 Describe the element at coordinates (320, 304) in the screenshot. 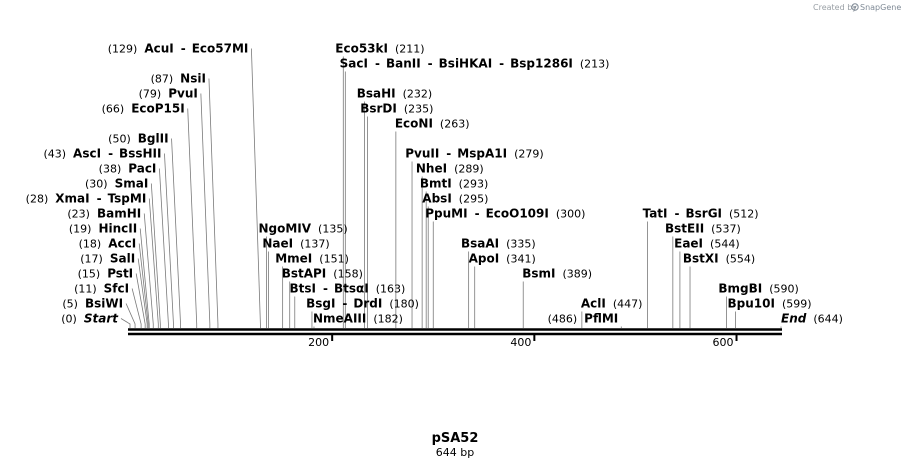

I see `enzyme-name: BsgI` at that location.